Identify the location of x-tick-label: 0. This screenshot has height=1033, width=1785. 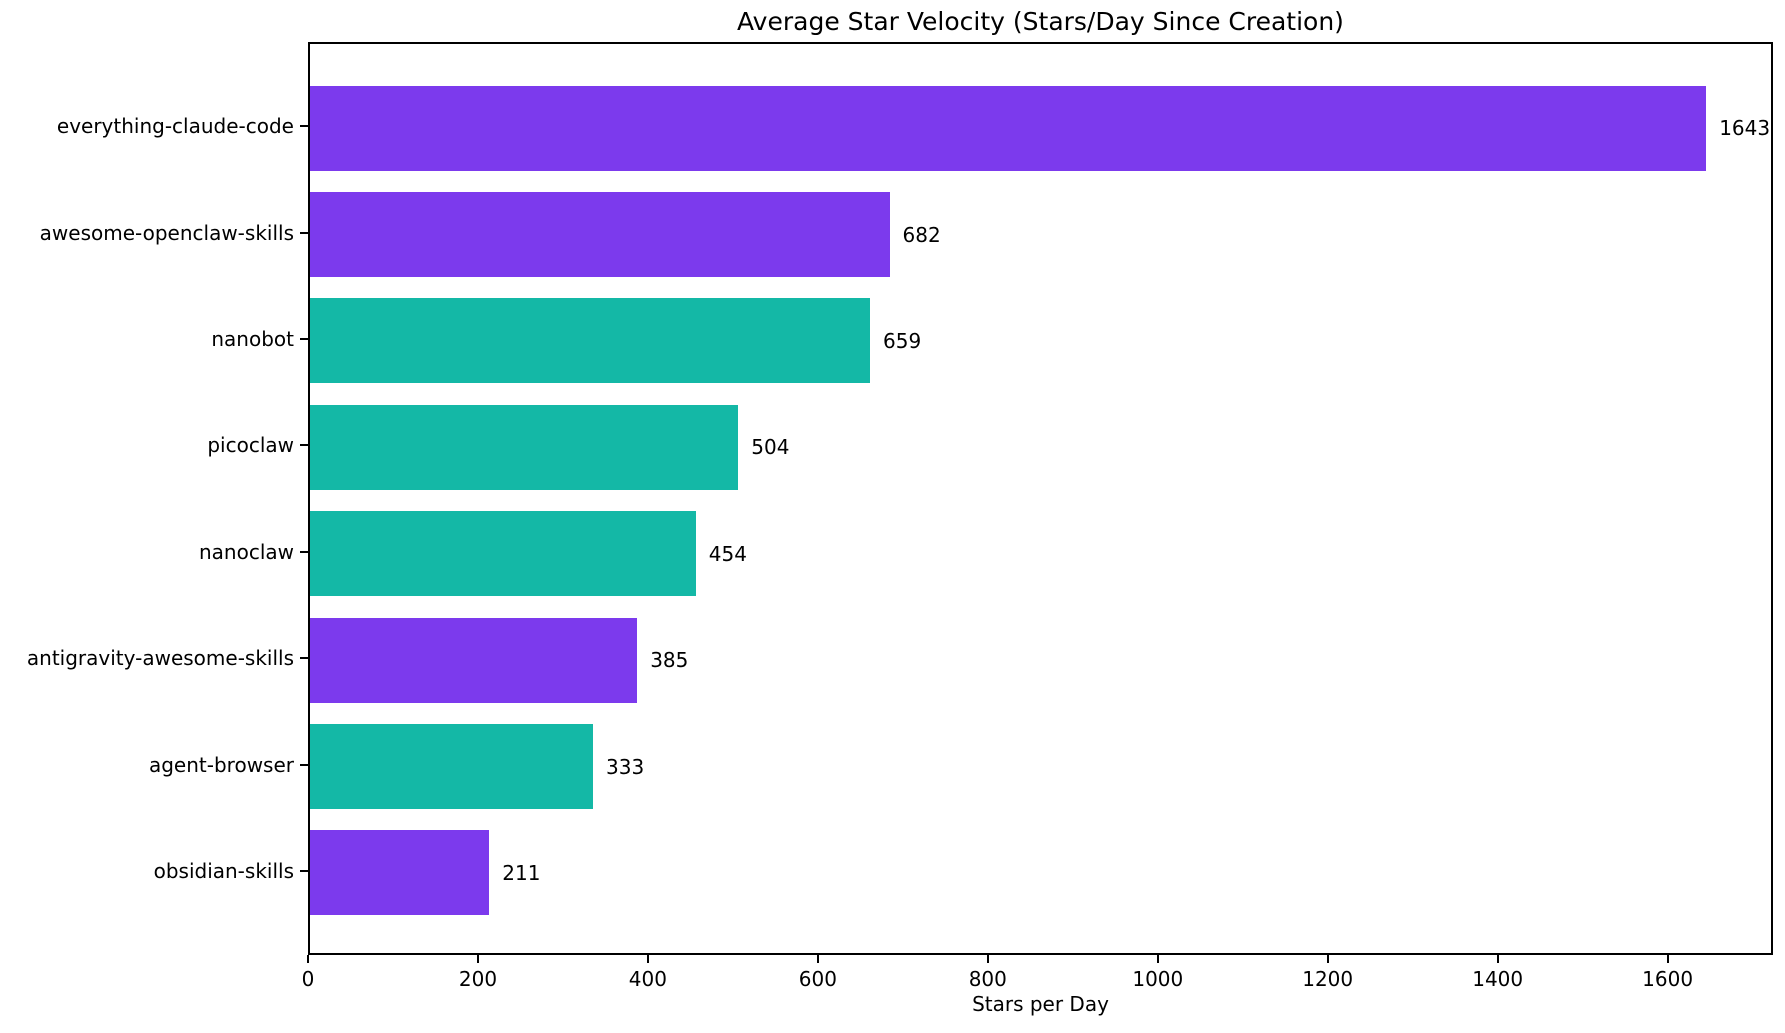
(308, 979).